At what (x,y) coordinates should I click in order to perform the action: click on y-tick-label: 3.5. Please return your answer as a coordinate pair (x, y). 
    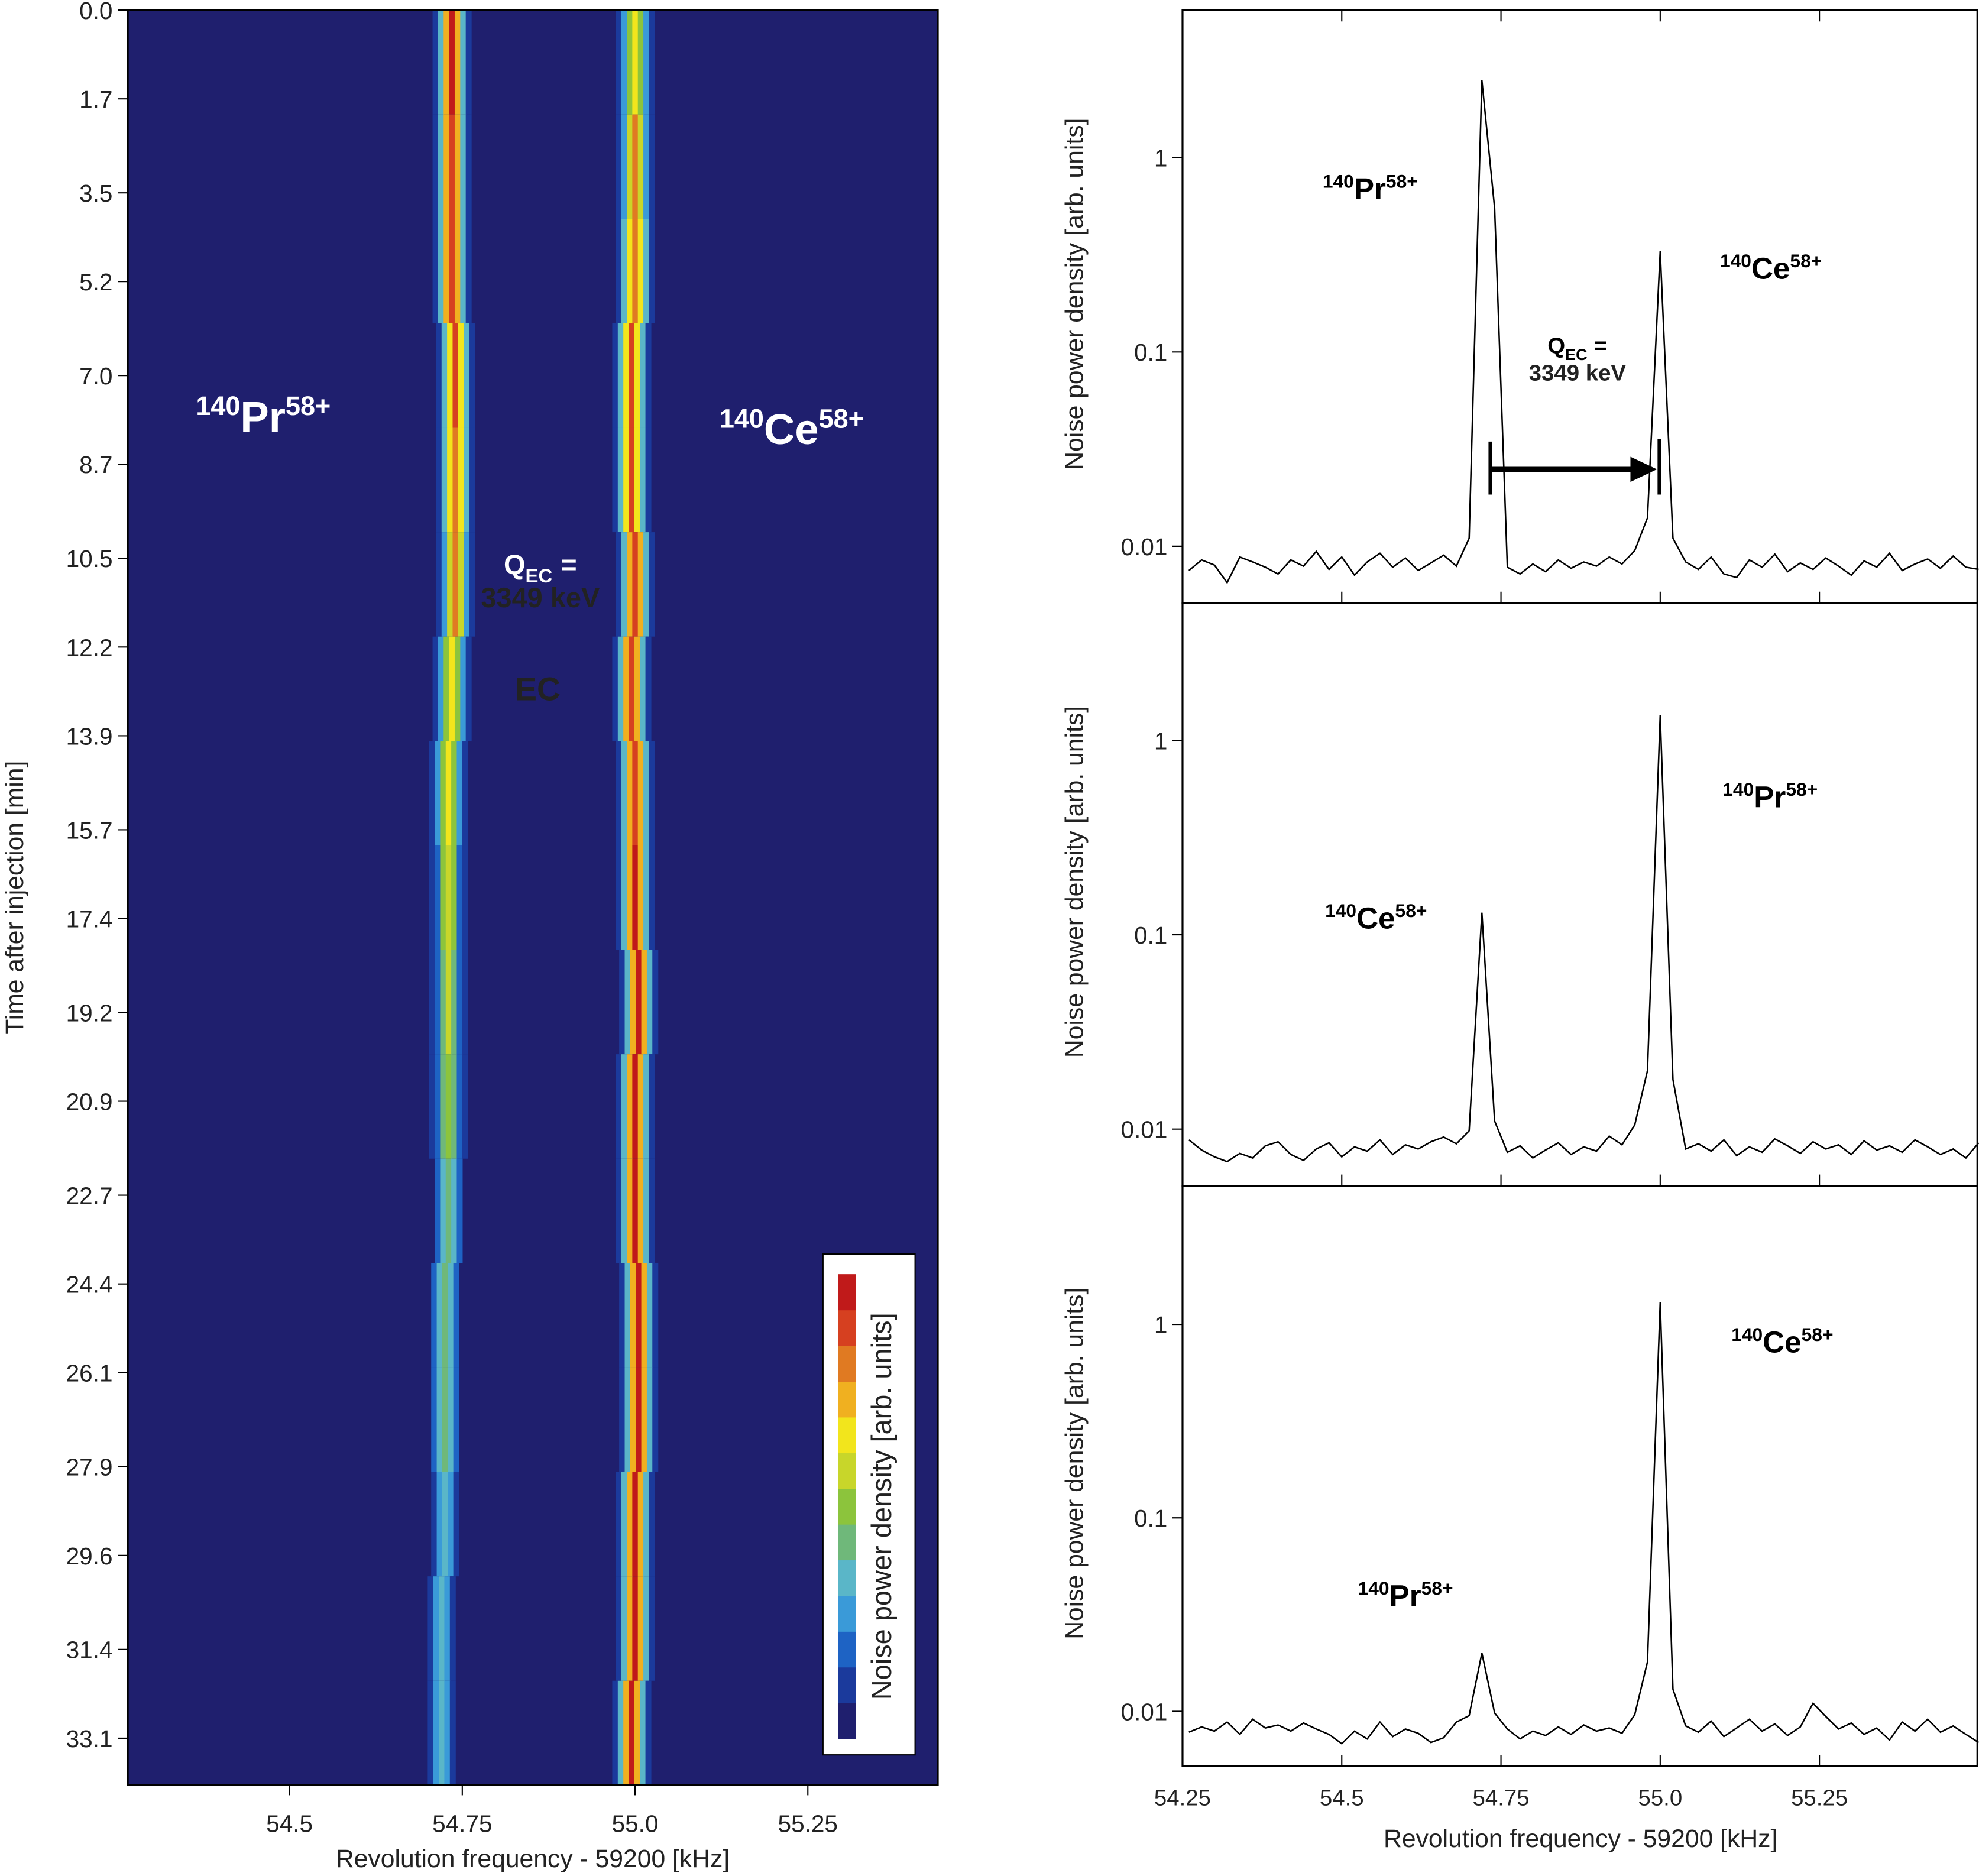
    Looking at the image, I should click on (95, 193).